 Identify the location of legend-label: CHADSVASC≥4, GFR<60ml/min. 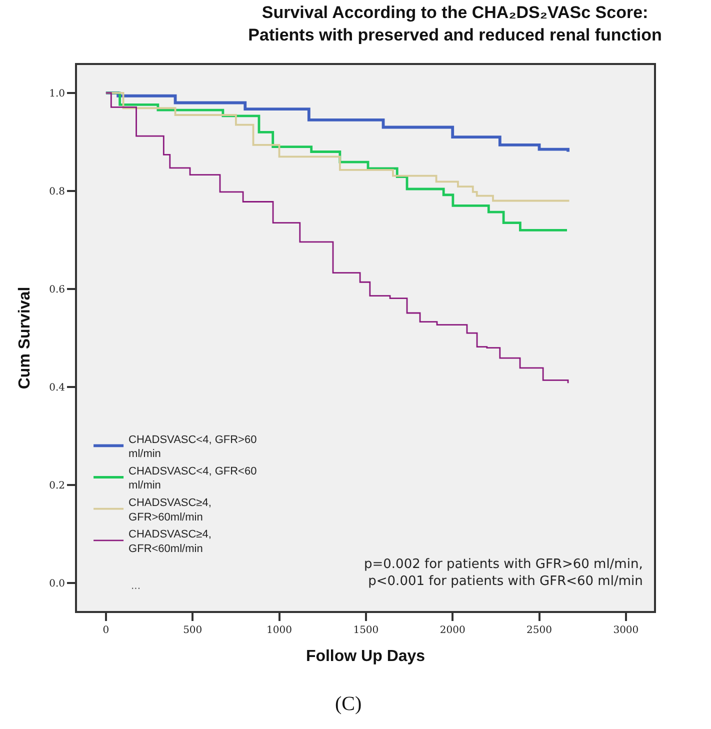
(170, 541).